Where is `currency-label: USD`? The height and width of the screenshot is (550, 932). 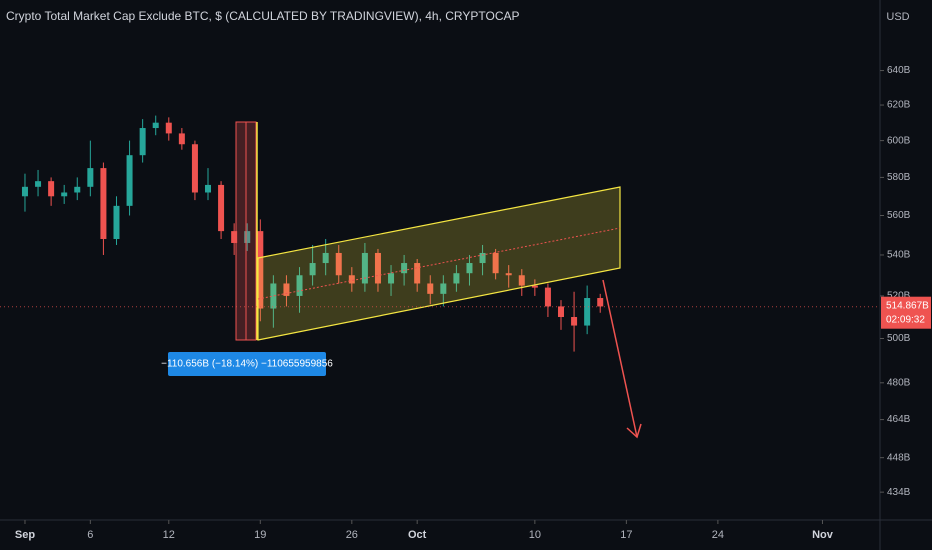
currency-label: USD is located at coordinates (897, 17).